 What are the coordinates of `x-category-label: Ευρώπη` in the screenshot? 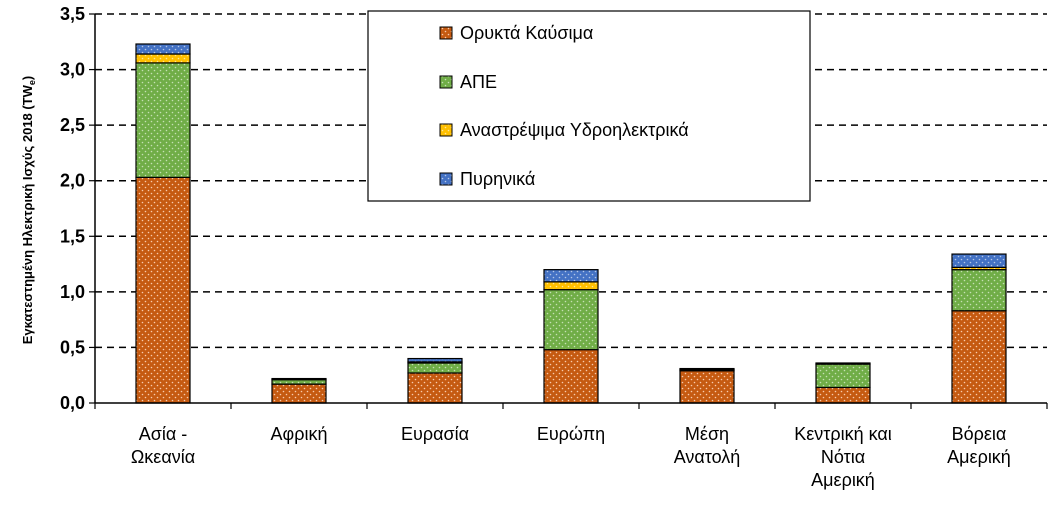 It's located at (571, 434).